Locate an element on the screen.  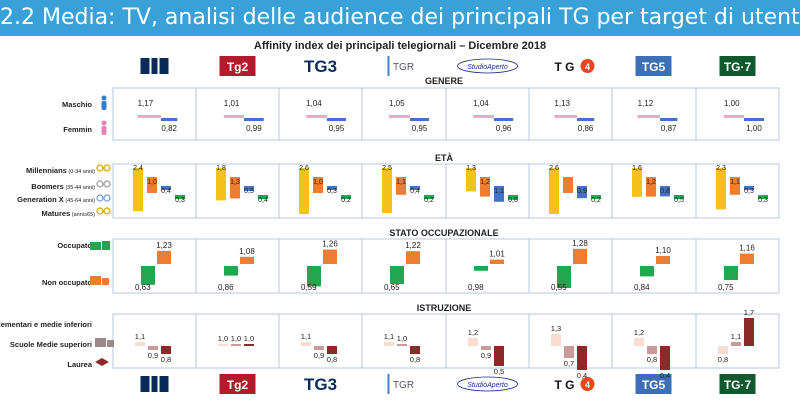
data-label: 0,75 is located at coordinates (726, 287).